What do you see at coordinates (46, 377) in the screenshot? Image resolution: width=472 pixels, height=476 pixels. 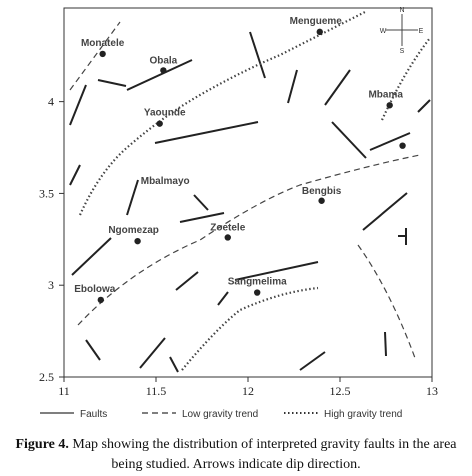 I see `y-tick-label: 2.5` at bounding box center [46, 377].